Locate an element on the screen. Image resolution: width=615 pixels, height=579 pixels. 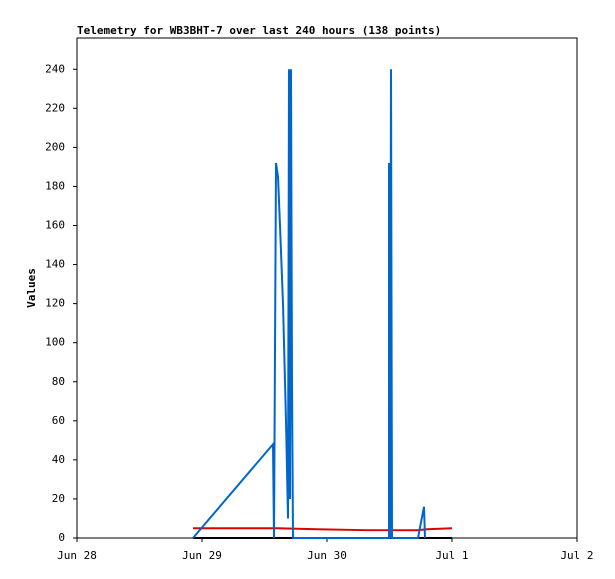
y-tick-label: 160 is located at coordinates (55, 225).